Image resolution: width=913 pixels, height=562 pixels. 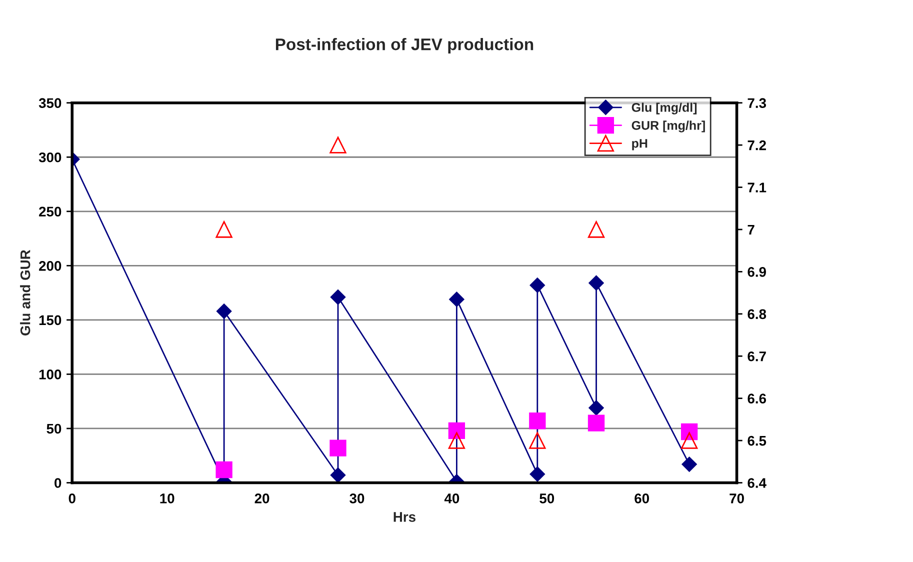 What do you see at coordinates (54, 429) in the screenshot?
I see `y-tick-label: 50` at bounding box center [54, 429].